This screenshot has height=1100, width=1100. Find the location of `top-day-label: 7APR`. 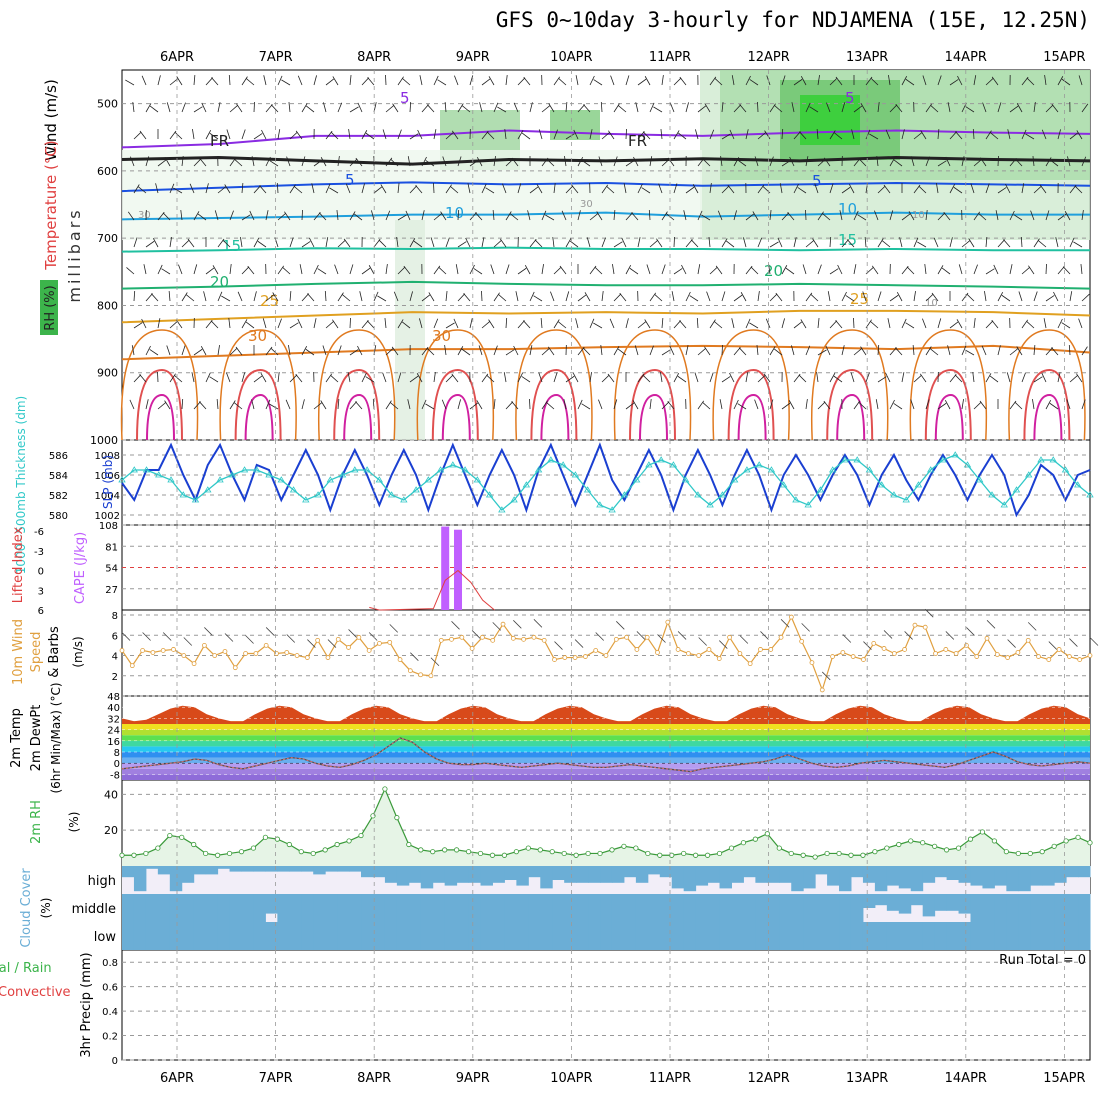

top-day-label: 7APR is located at coordinates (276, 57).